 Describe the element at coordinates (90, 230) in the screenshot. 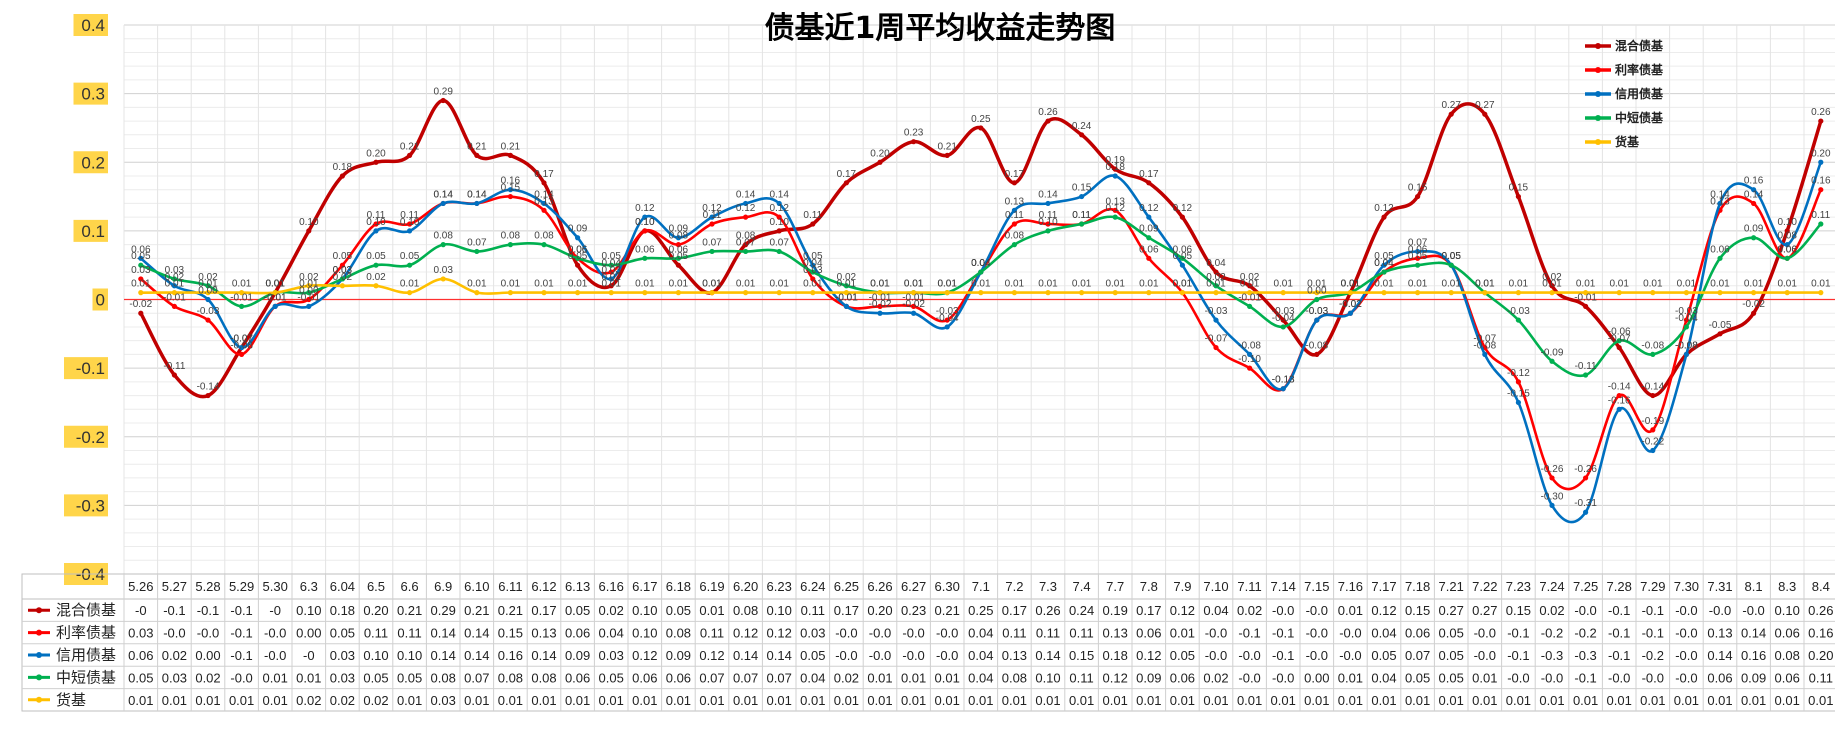

I see `y-tick-highlight` at that location.